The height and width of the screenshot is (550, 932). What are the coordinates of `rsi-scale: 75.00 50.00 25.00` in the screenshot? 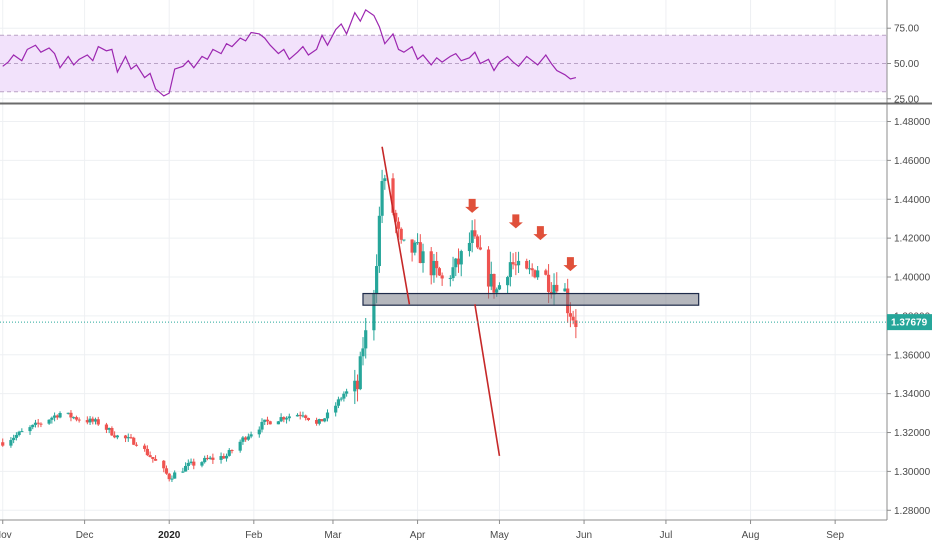 It's located at (903, 65).